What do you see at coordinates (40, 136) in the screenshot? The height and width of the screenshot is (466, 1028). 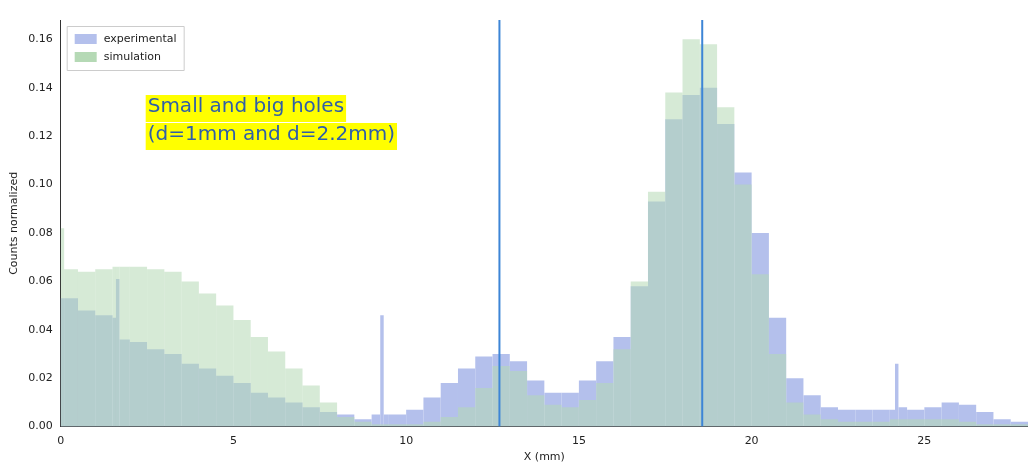 I see `y-tick-label: 0.12` at bounding box center [40, 136].